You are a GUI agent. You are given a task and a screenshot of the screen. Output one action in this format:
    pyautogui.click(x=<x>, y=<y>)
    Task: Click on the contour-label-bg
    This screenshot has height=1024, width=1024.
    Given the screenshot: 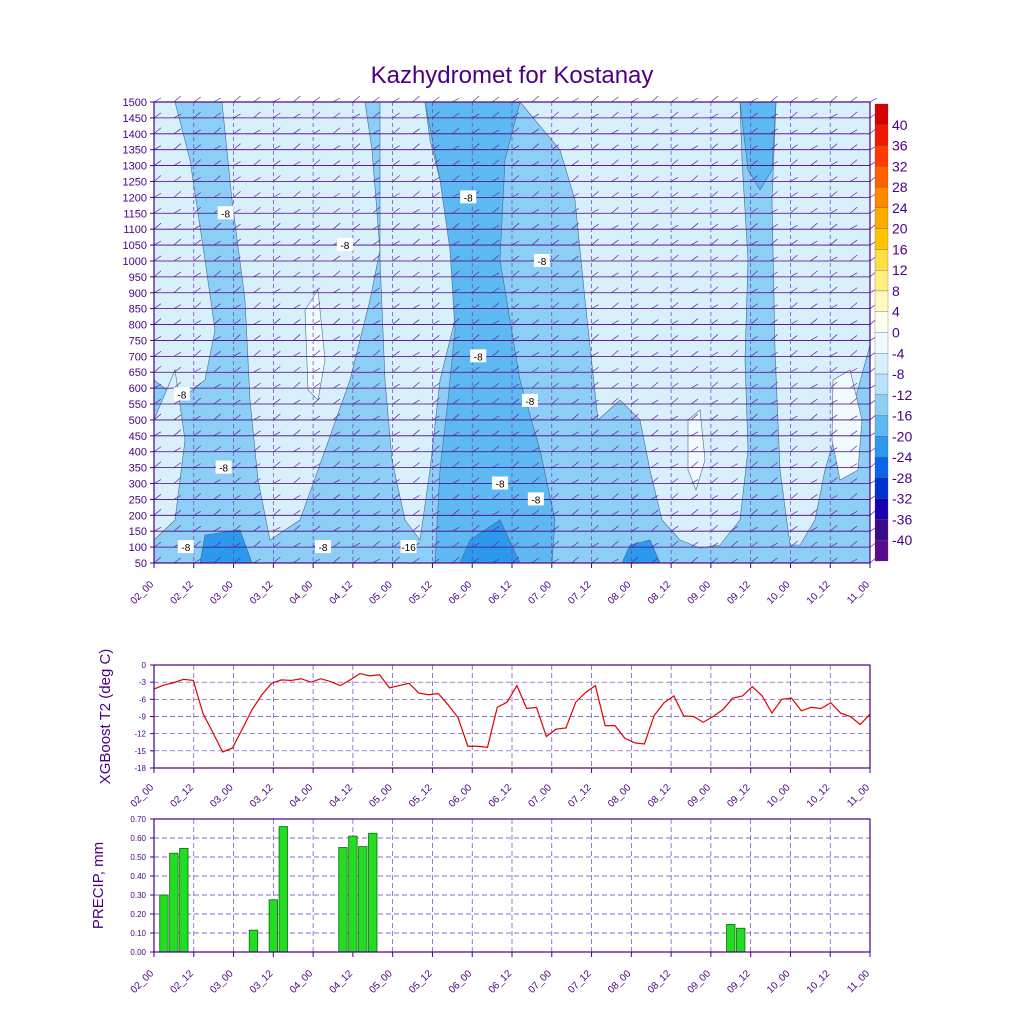 What is the action you would take?
    pyautogui.click(x=344, y=245)
    